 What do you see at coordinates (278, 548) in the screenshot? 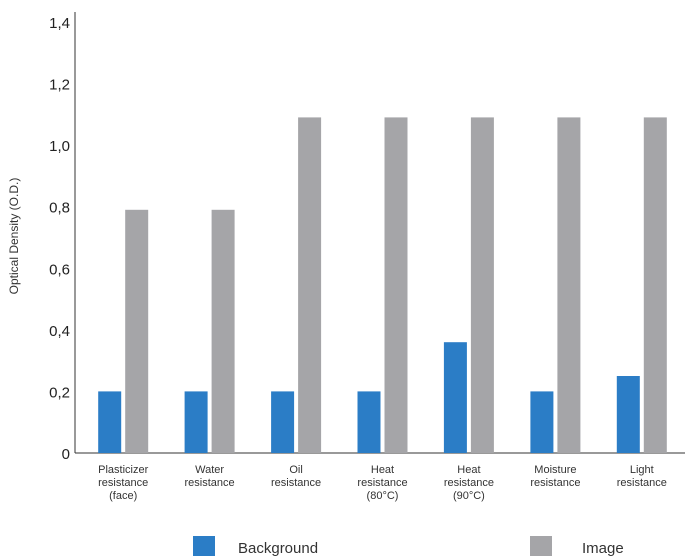
I see `legend-label: Background` at bounding box center [278, 548].